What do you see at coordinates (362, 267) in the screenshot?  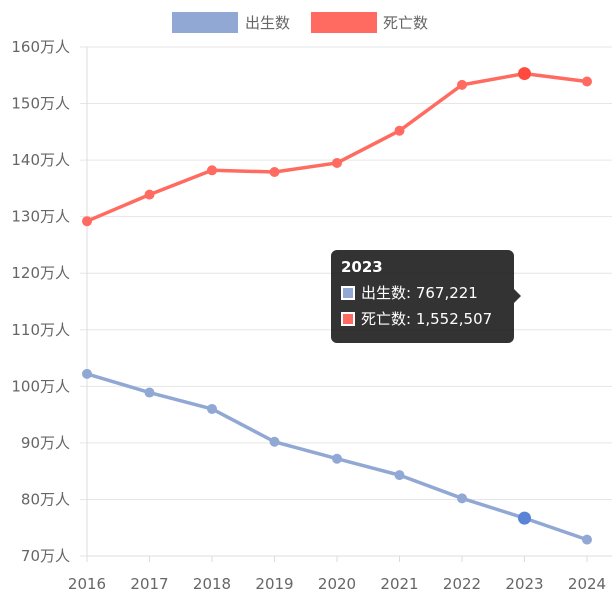 I see `tooltip-title: 2023` at bounding box center [362, 267].